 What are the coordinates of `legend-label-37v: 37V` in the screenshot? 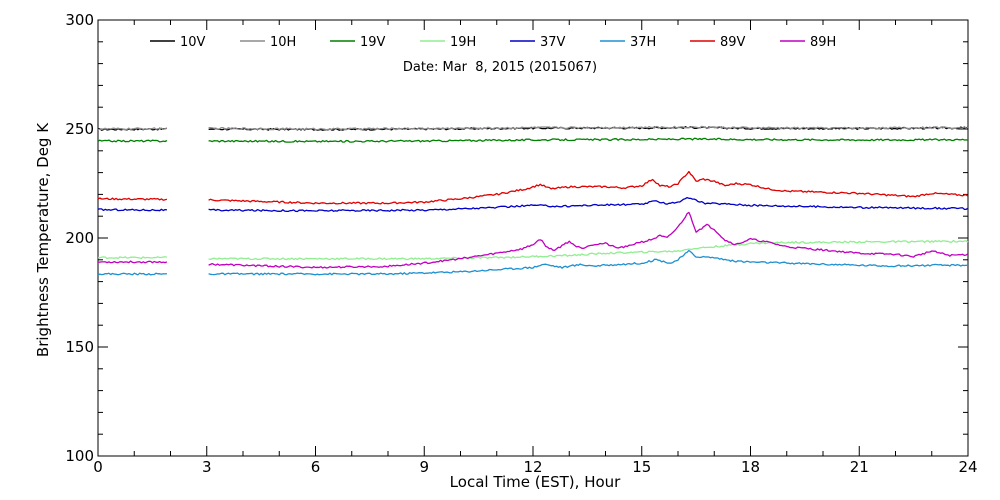 It's located at (553, 42).